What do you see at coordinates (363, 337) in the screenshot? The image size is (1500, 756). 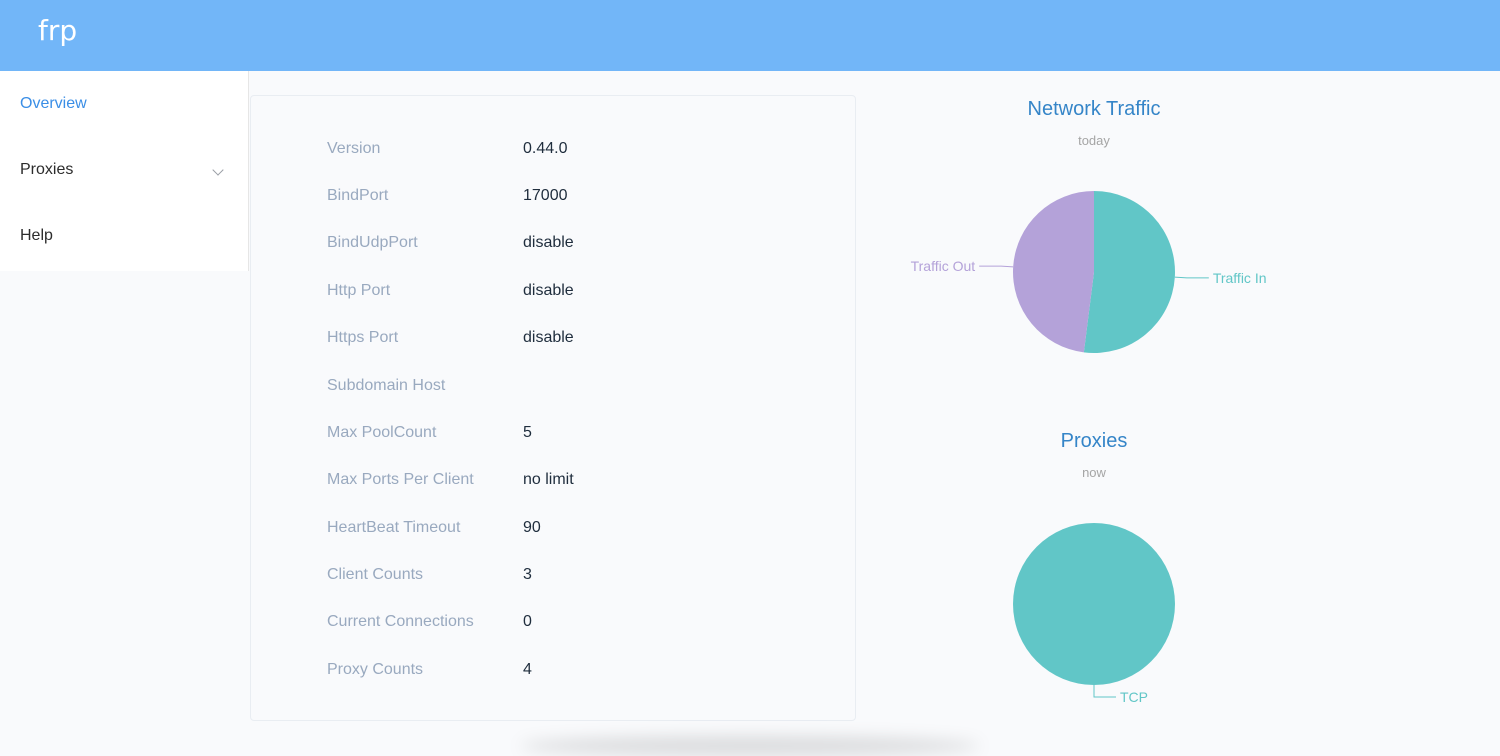 I see `info-label: Https Port` at bounding box center [363, 337].